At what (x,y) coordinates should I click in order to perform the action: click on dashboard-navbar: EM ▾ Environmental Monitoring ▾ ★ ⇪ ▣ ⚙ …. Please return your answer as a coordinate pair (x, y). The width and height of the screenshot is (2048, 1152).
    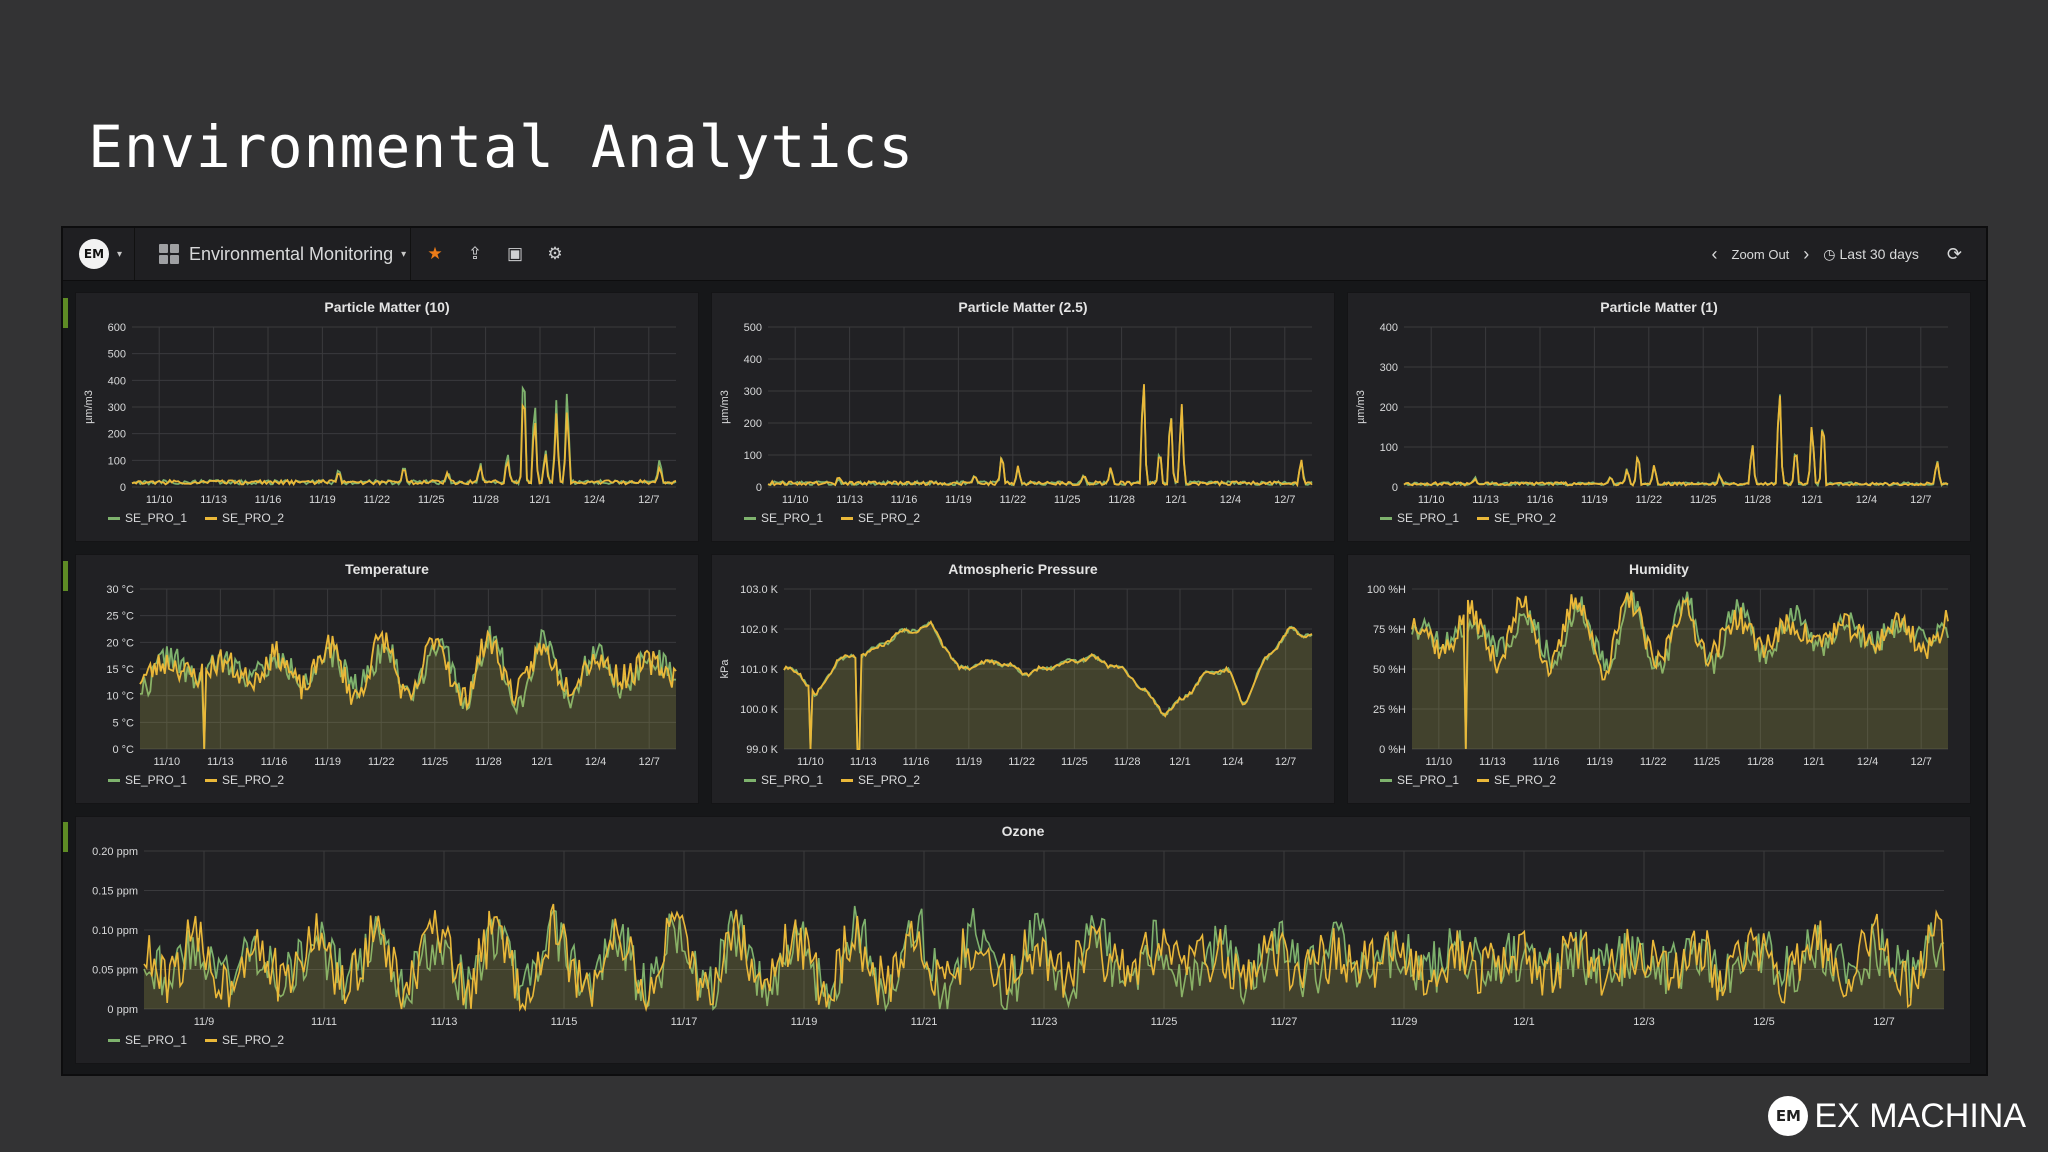
    Looking at the image, I should click on (1024, 254).